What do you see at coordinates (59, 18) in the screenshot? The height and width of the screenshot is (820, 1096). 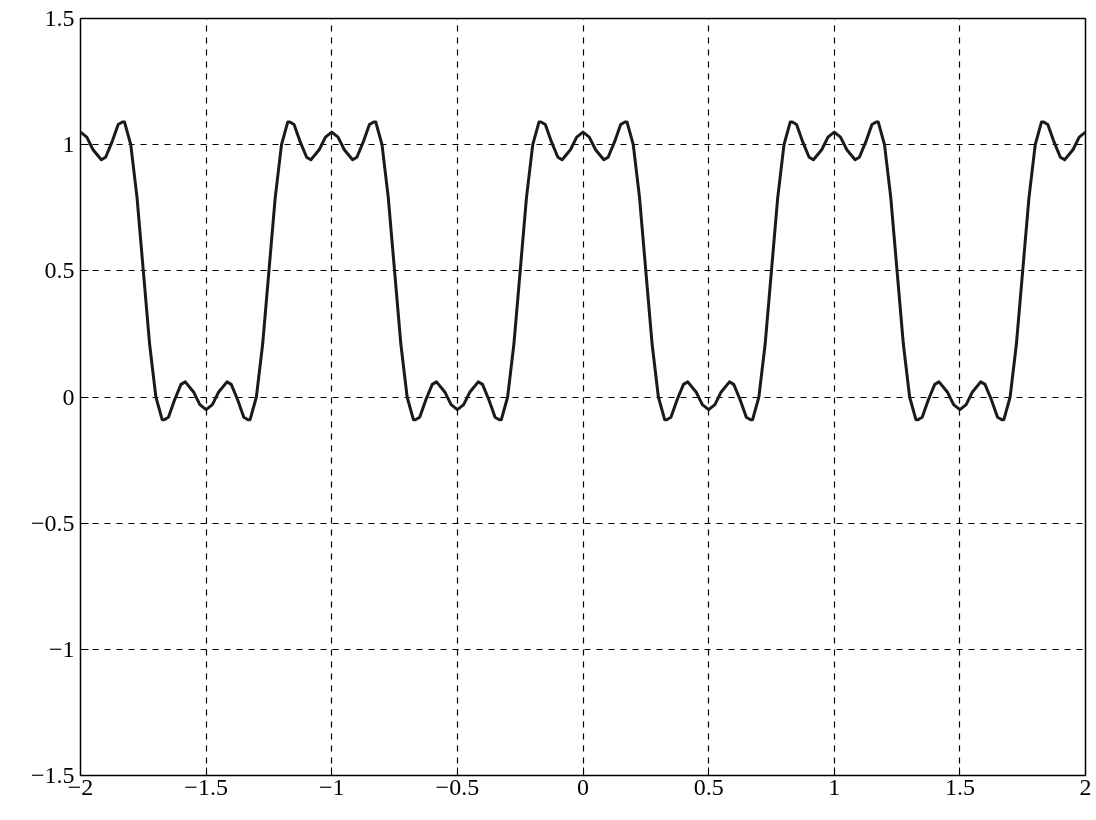 I see `y-tick-label: 1.5` at bounding box center [59, 18].